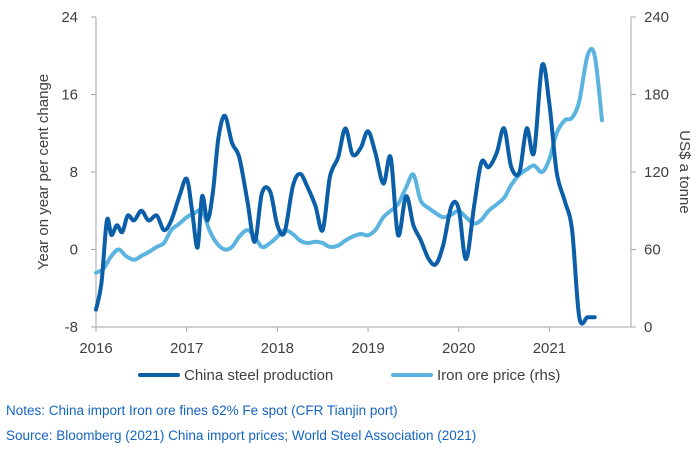  Describe the element at coordinates (186, 348) in the screenshot. I see `x-tick-label: 2017` at that location.